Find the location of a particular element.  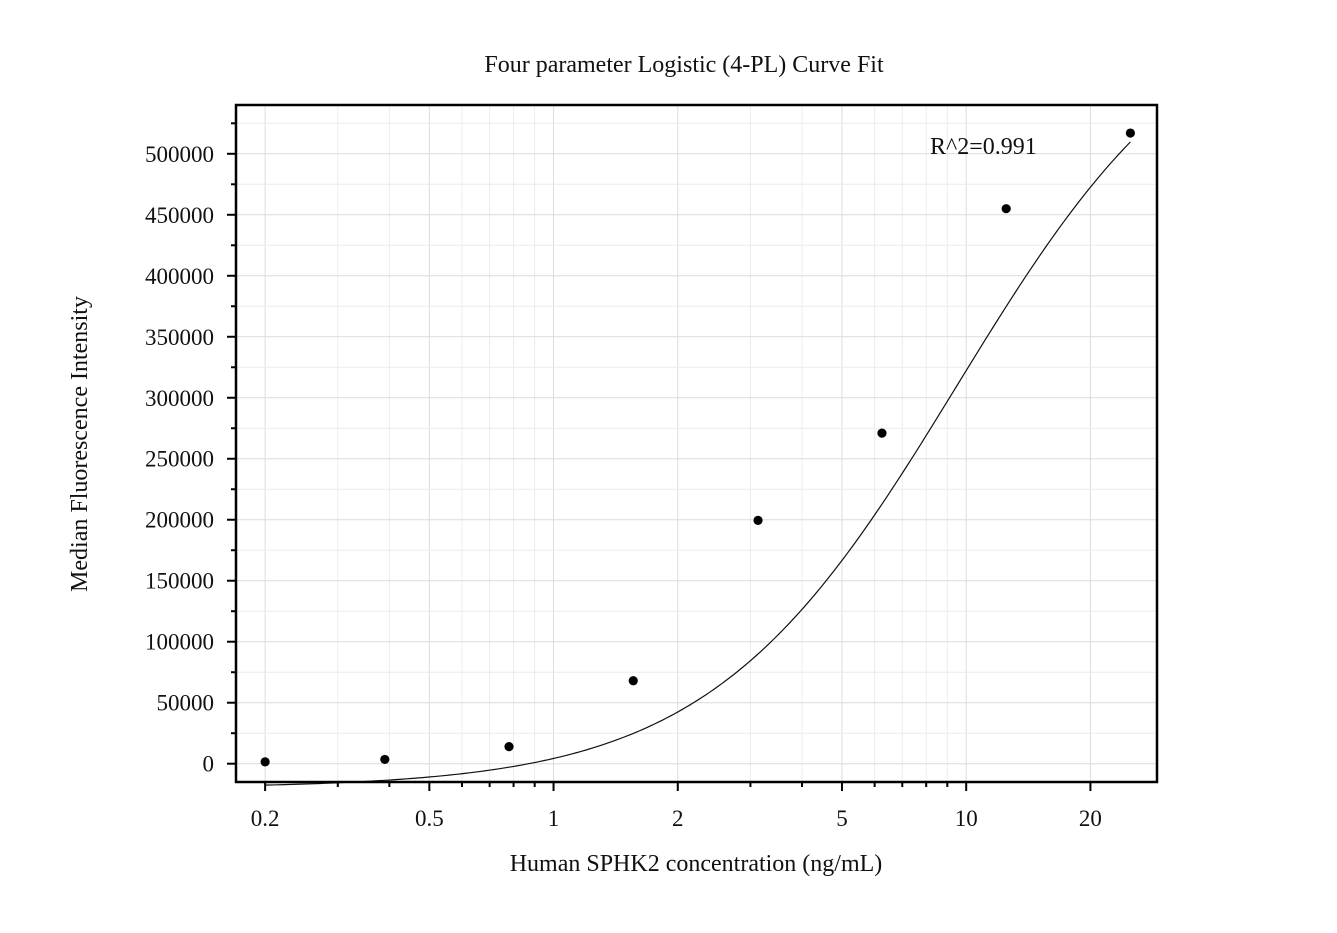

y-tick-label: 50000 is located at coordinates (186, 703).